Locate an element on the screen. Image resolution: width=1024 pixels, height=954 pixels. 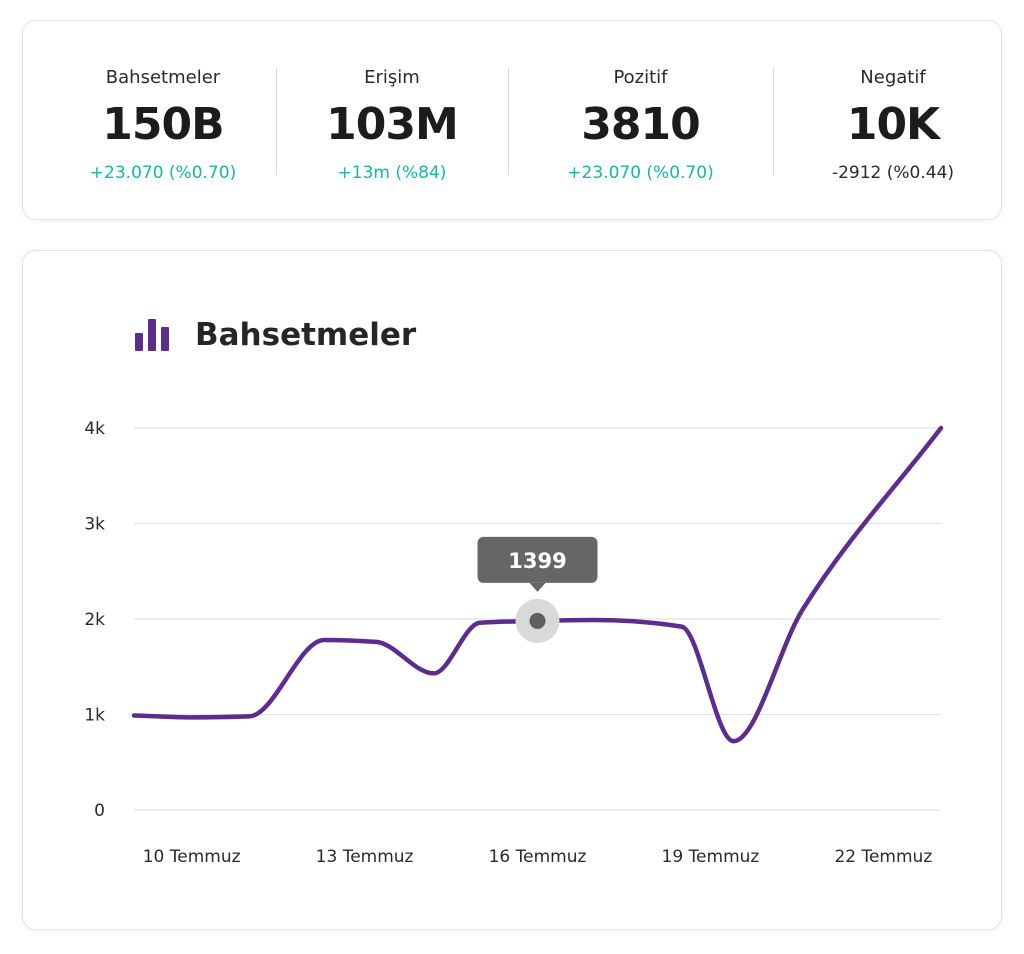
y-tick-label: 1k is located at coordinates (94, 716).